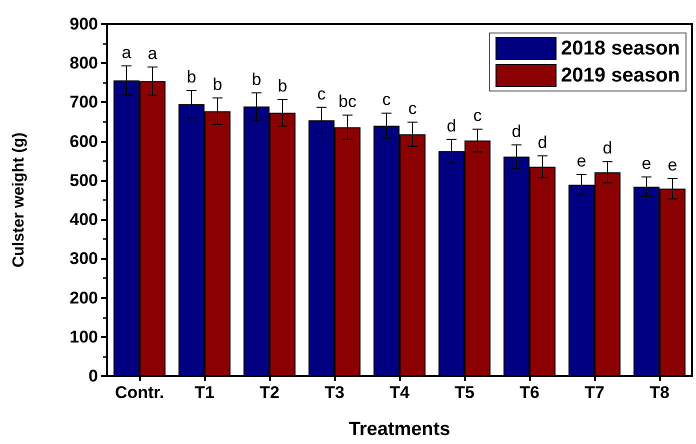 This screenshot has width=696, height=444. Describe the element at coordinates (347, 102) in the screenshot. I see `data-label: bc` at that location.